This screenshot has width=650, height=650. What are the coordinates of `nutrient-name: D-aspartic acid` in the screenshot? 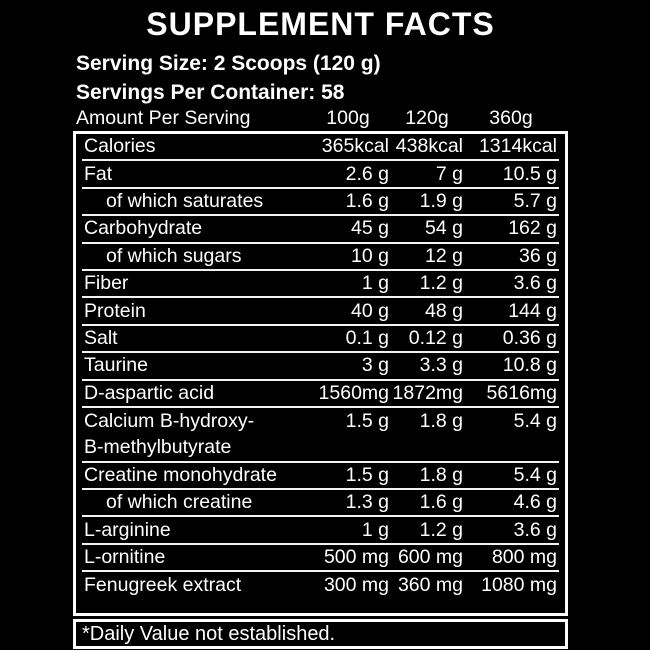 It's located at (149, 392).